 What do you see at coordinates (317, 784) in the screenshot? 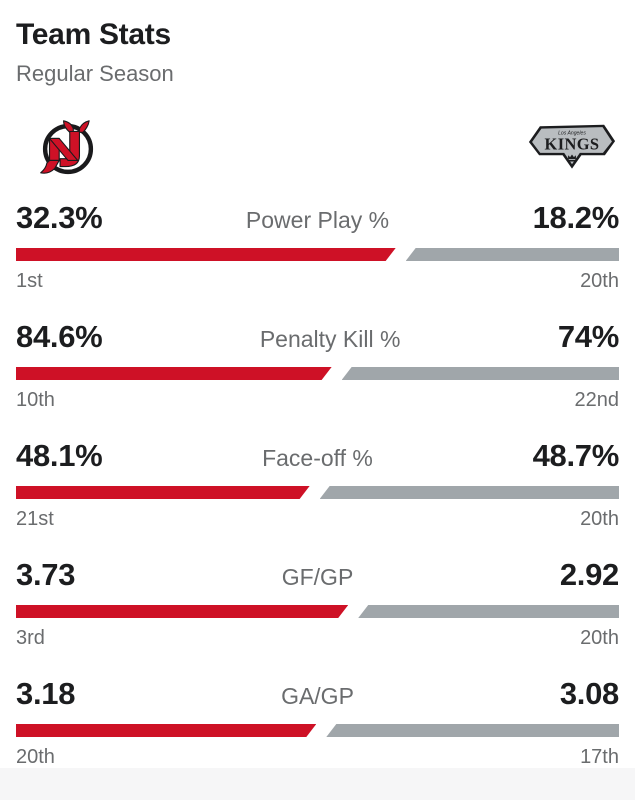
I see `page-background-strip` at bounding box center [317, 784].